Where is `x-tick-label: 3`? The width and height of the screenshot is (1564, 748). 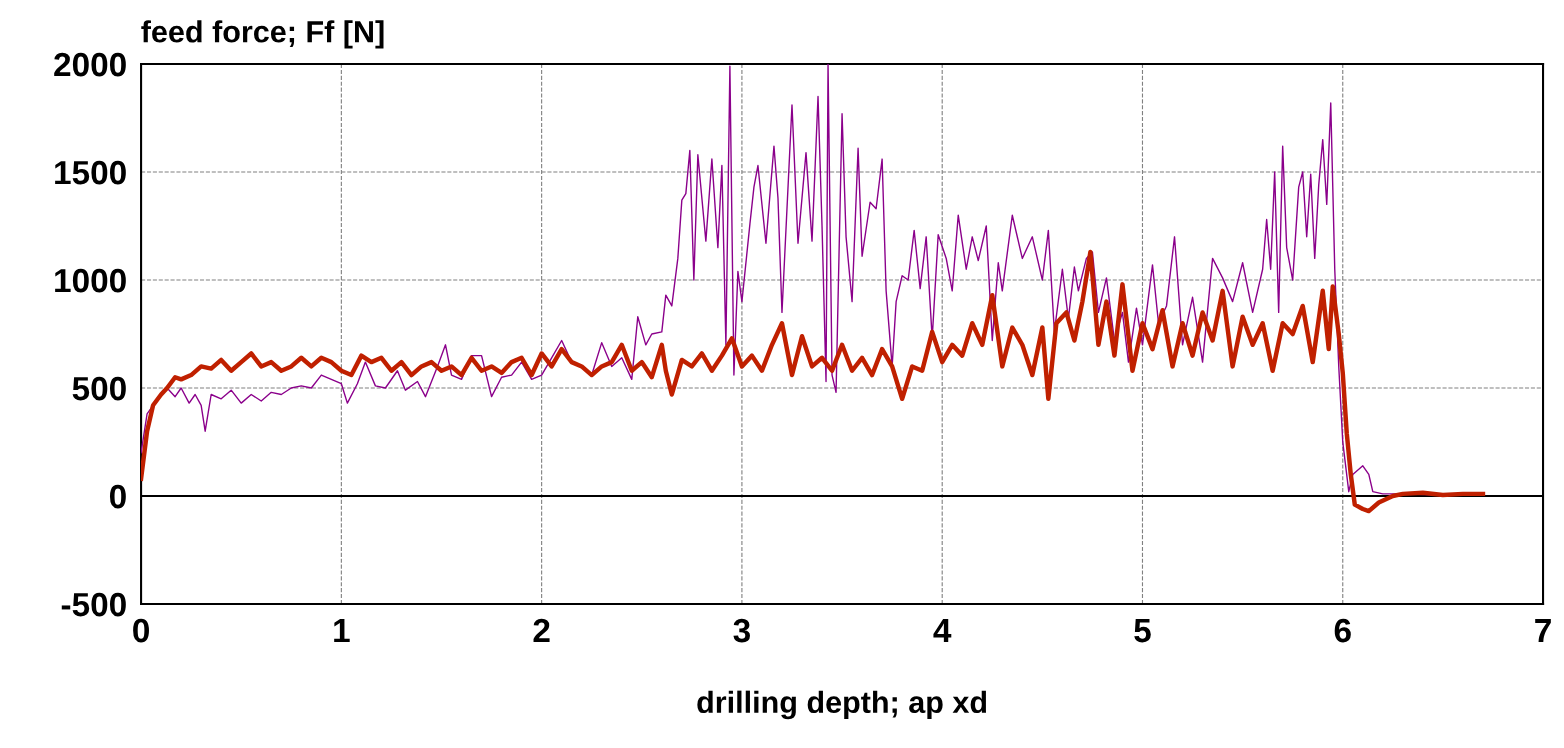 x-tick-label: 3 is located at coordinates (741, 630).